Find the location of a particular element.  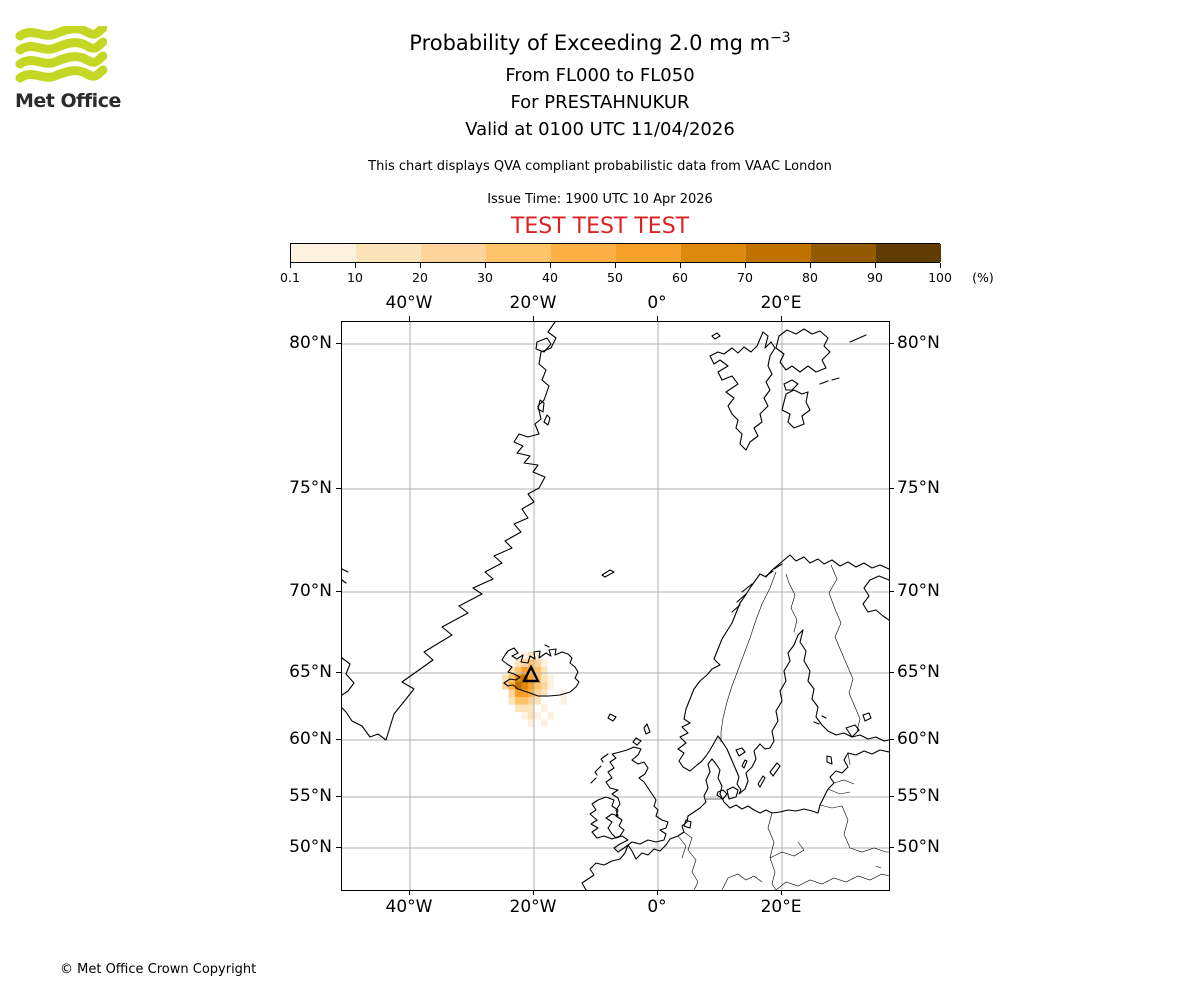

lat-label-left: 60°N is located at coordinates (310, 739).